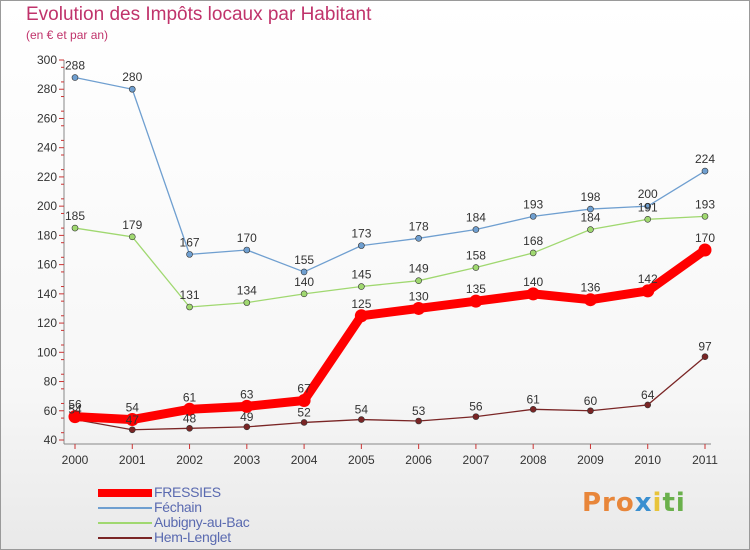 This screenshot has width=750, height=550. Describe the element at coordinates (361, 234) in the screenshot. I see `data-label: 173` at that location.